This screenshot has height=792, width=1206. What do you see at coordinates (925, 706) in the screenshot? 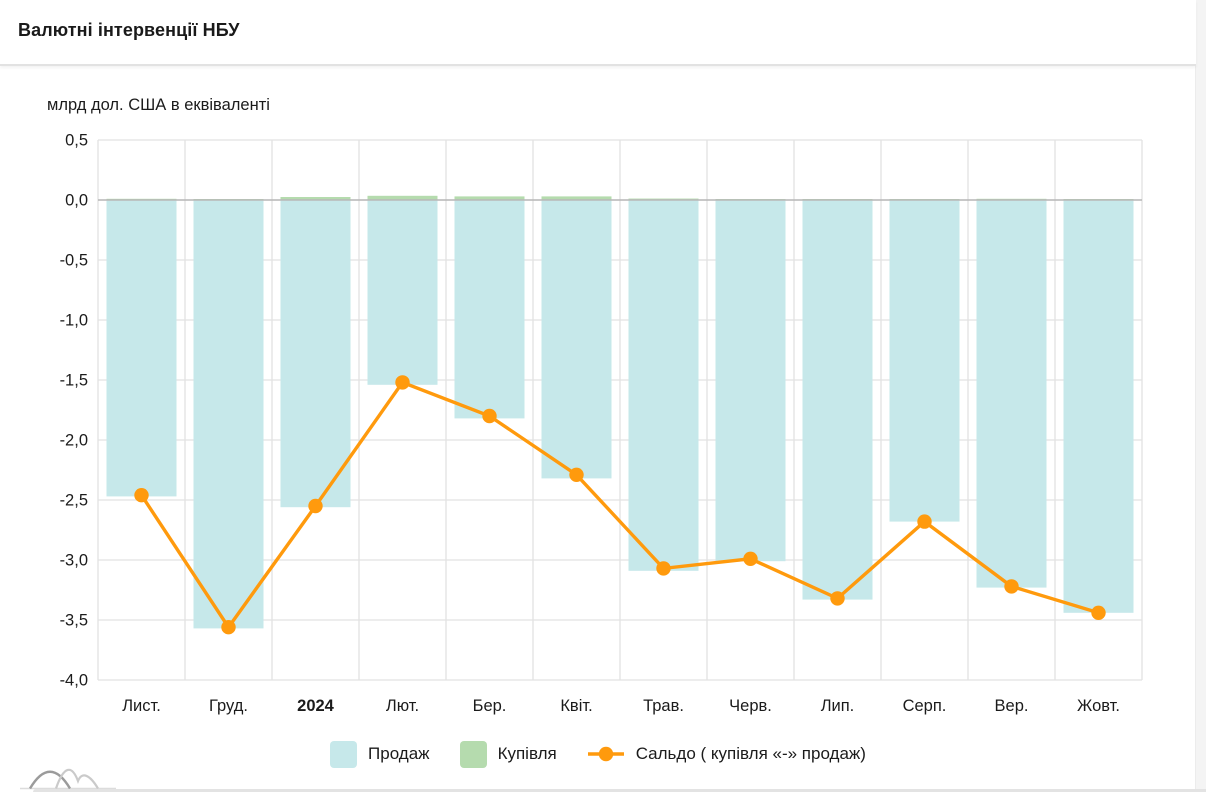
I see `x-tick-label: Серп.` at bounding box center [925, 706].